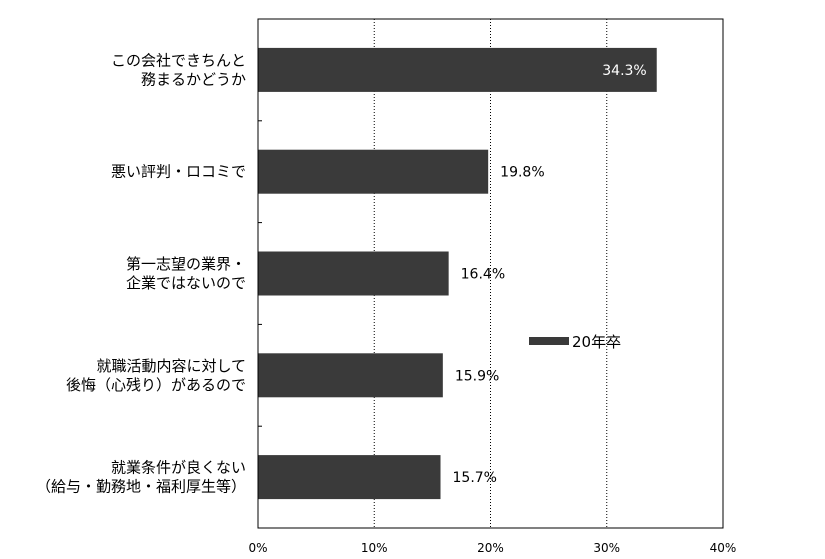  What do you see at coordinates (257, 548) in the screenshot?
I see `x-tick-label: 0%` at bounding box center [257, 548].